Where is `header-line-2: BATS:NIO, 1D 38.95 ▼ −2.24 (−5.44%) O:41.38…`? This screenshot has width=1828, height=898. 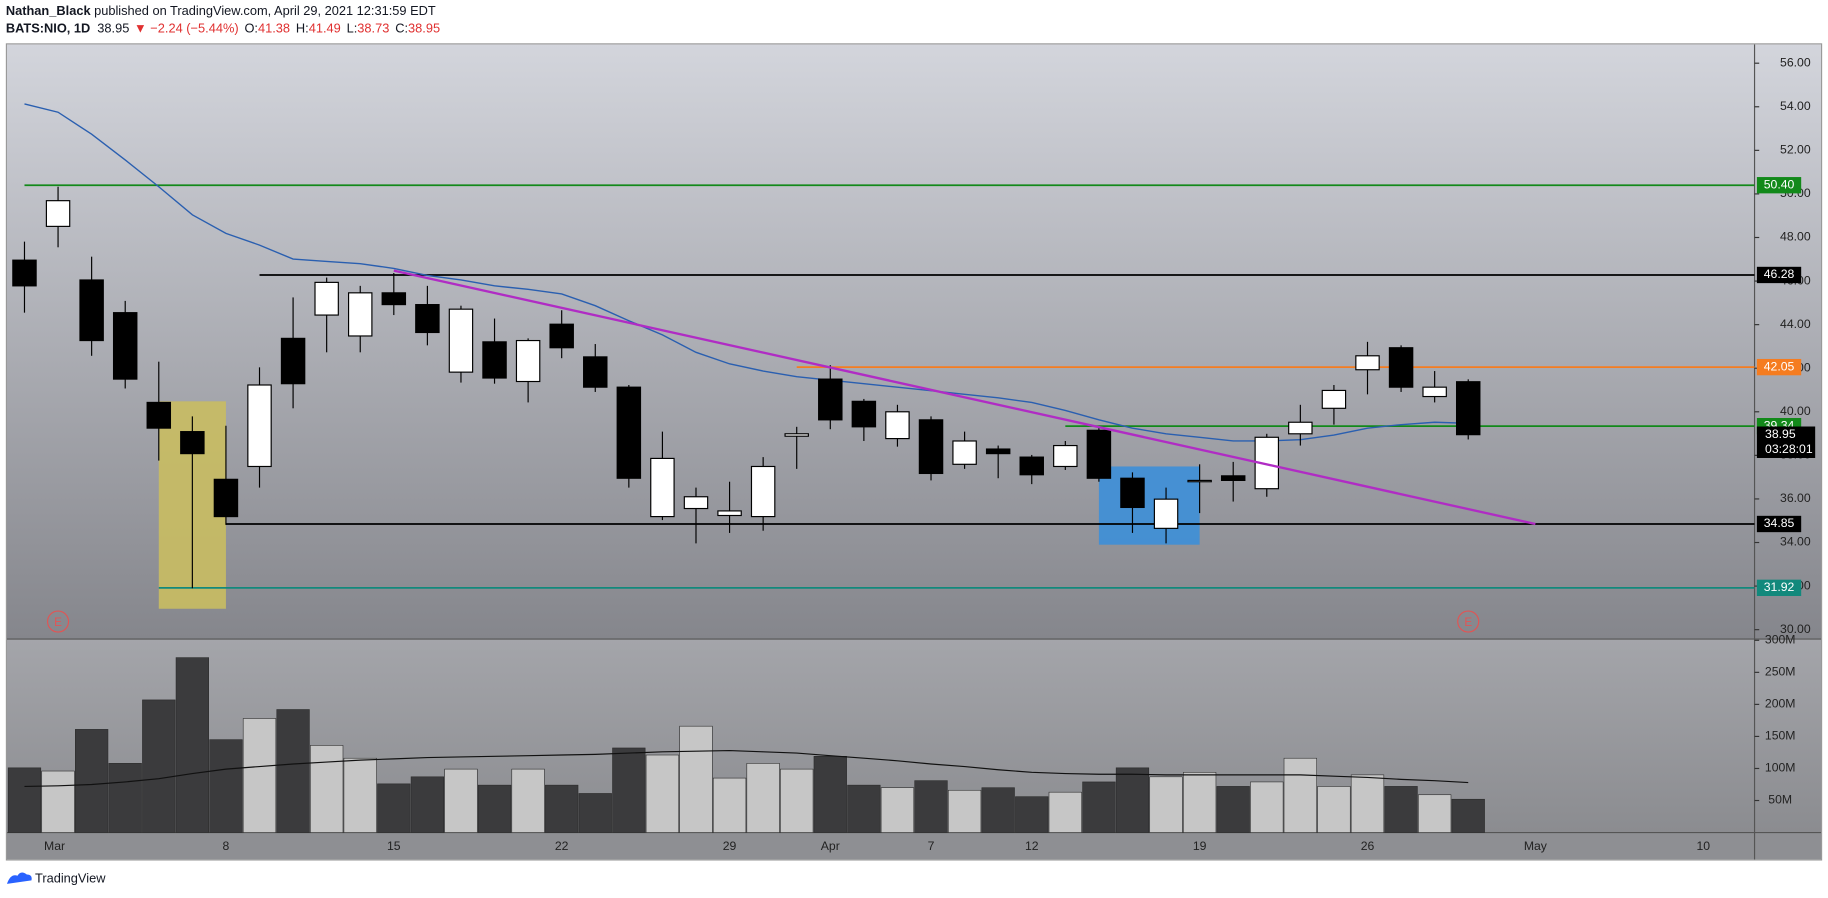
header-line-2: BATS:NIO, 1D 38.95 ▼ −2.24 (−5.44%) O:41.38… is located at coordinates (223, 28).